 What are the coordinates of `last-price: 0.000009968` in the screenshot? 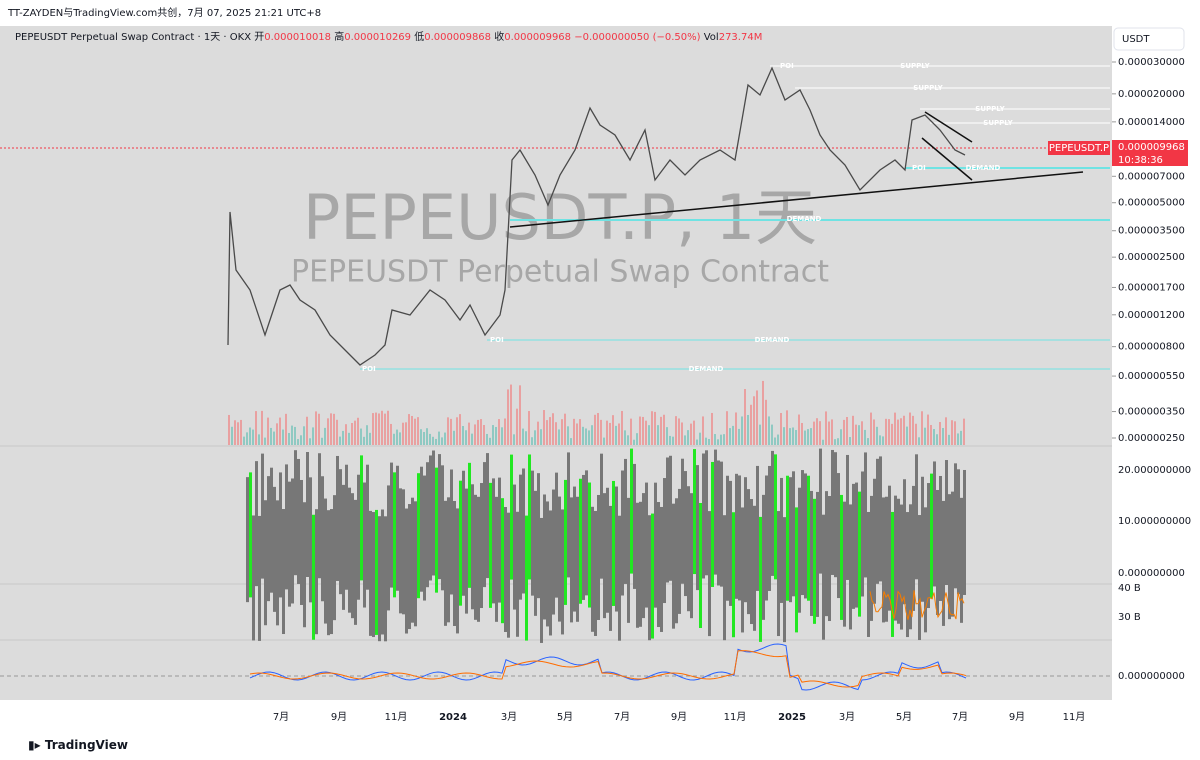 It's located at (1151, 147).